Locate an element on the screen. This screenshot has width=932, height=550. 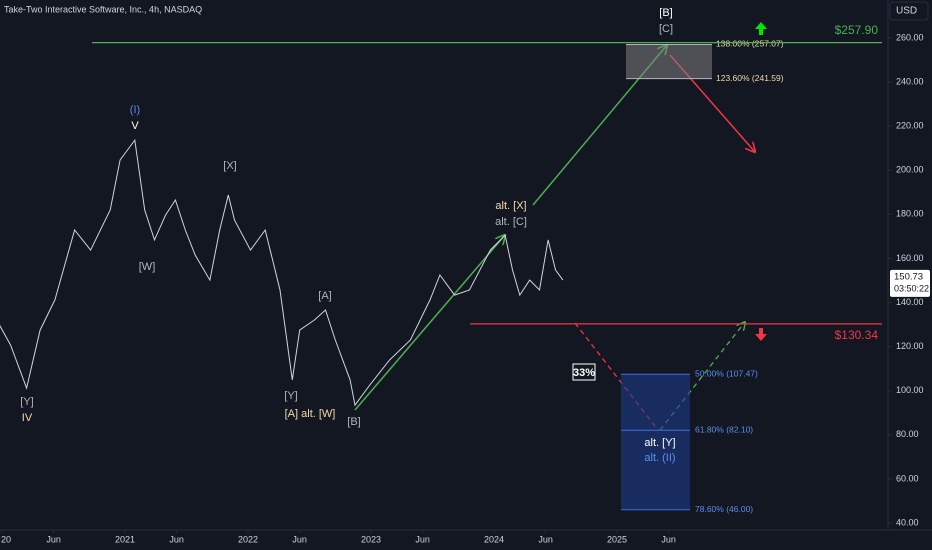
wave-label: IV is located at coordinates (27, 418).